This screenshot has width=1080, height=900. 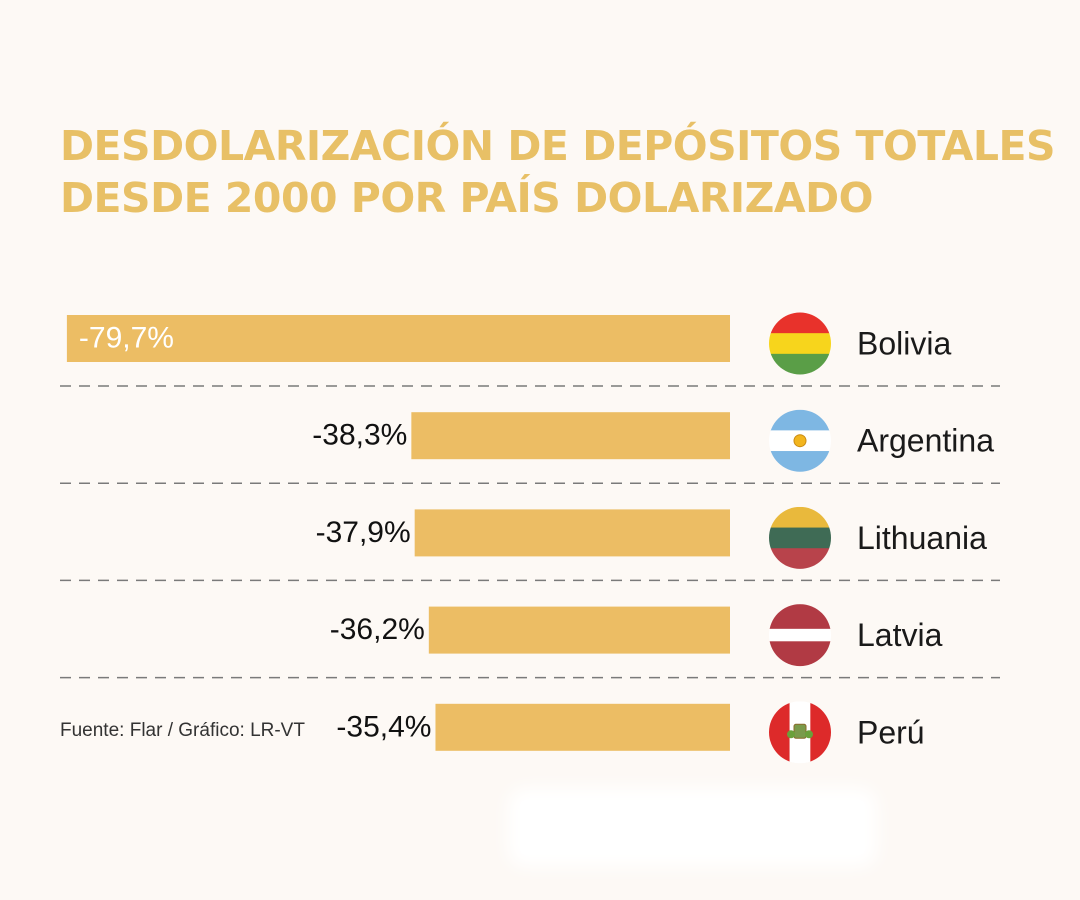 I want to click on bar-argentina, so click(x=570, y=436).